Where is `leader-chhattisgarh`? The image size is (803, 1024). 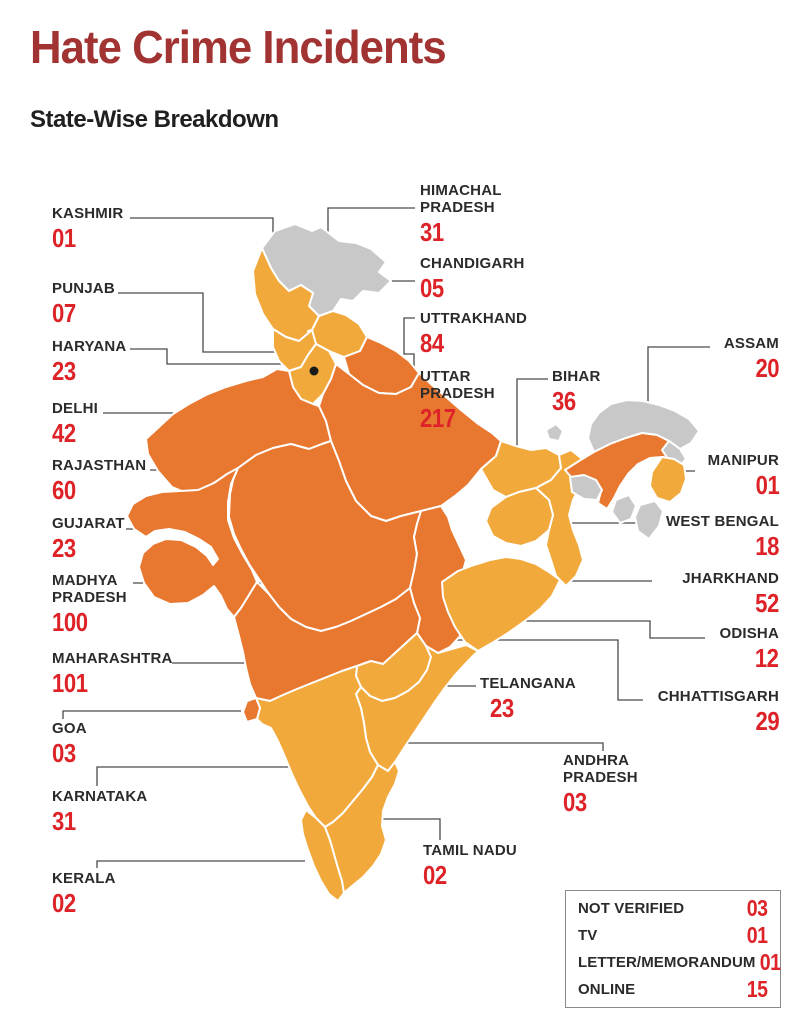
leader-chhattisgarh is located at coordinates (549, 670).